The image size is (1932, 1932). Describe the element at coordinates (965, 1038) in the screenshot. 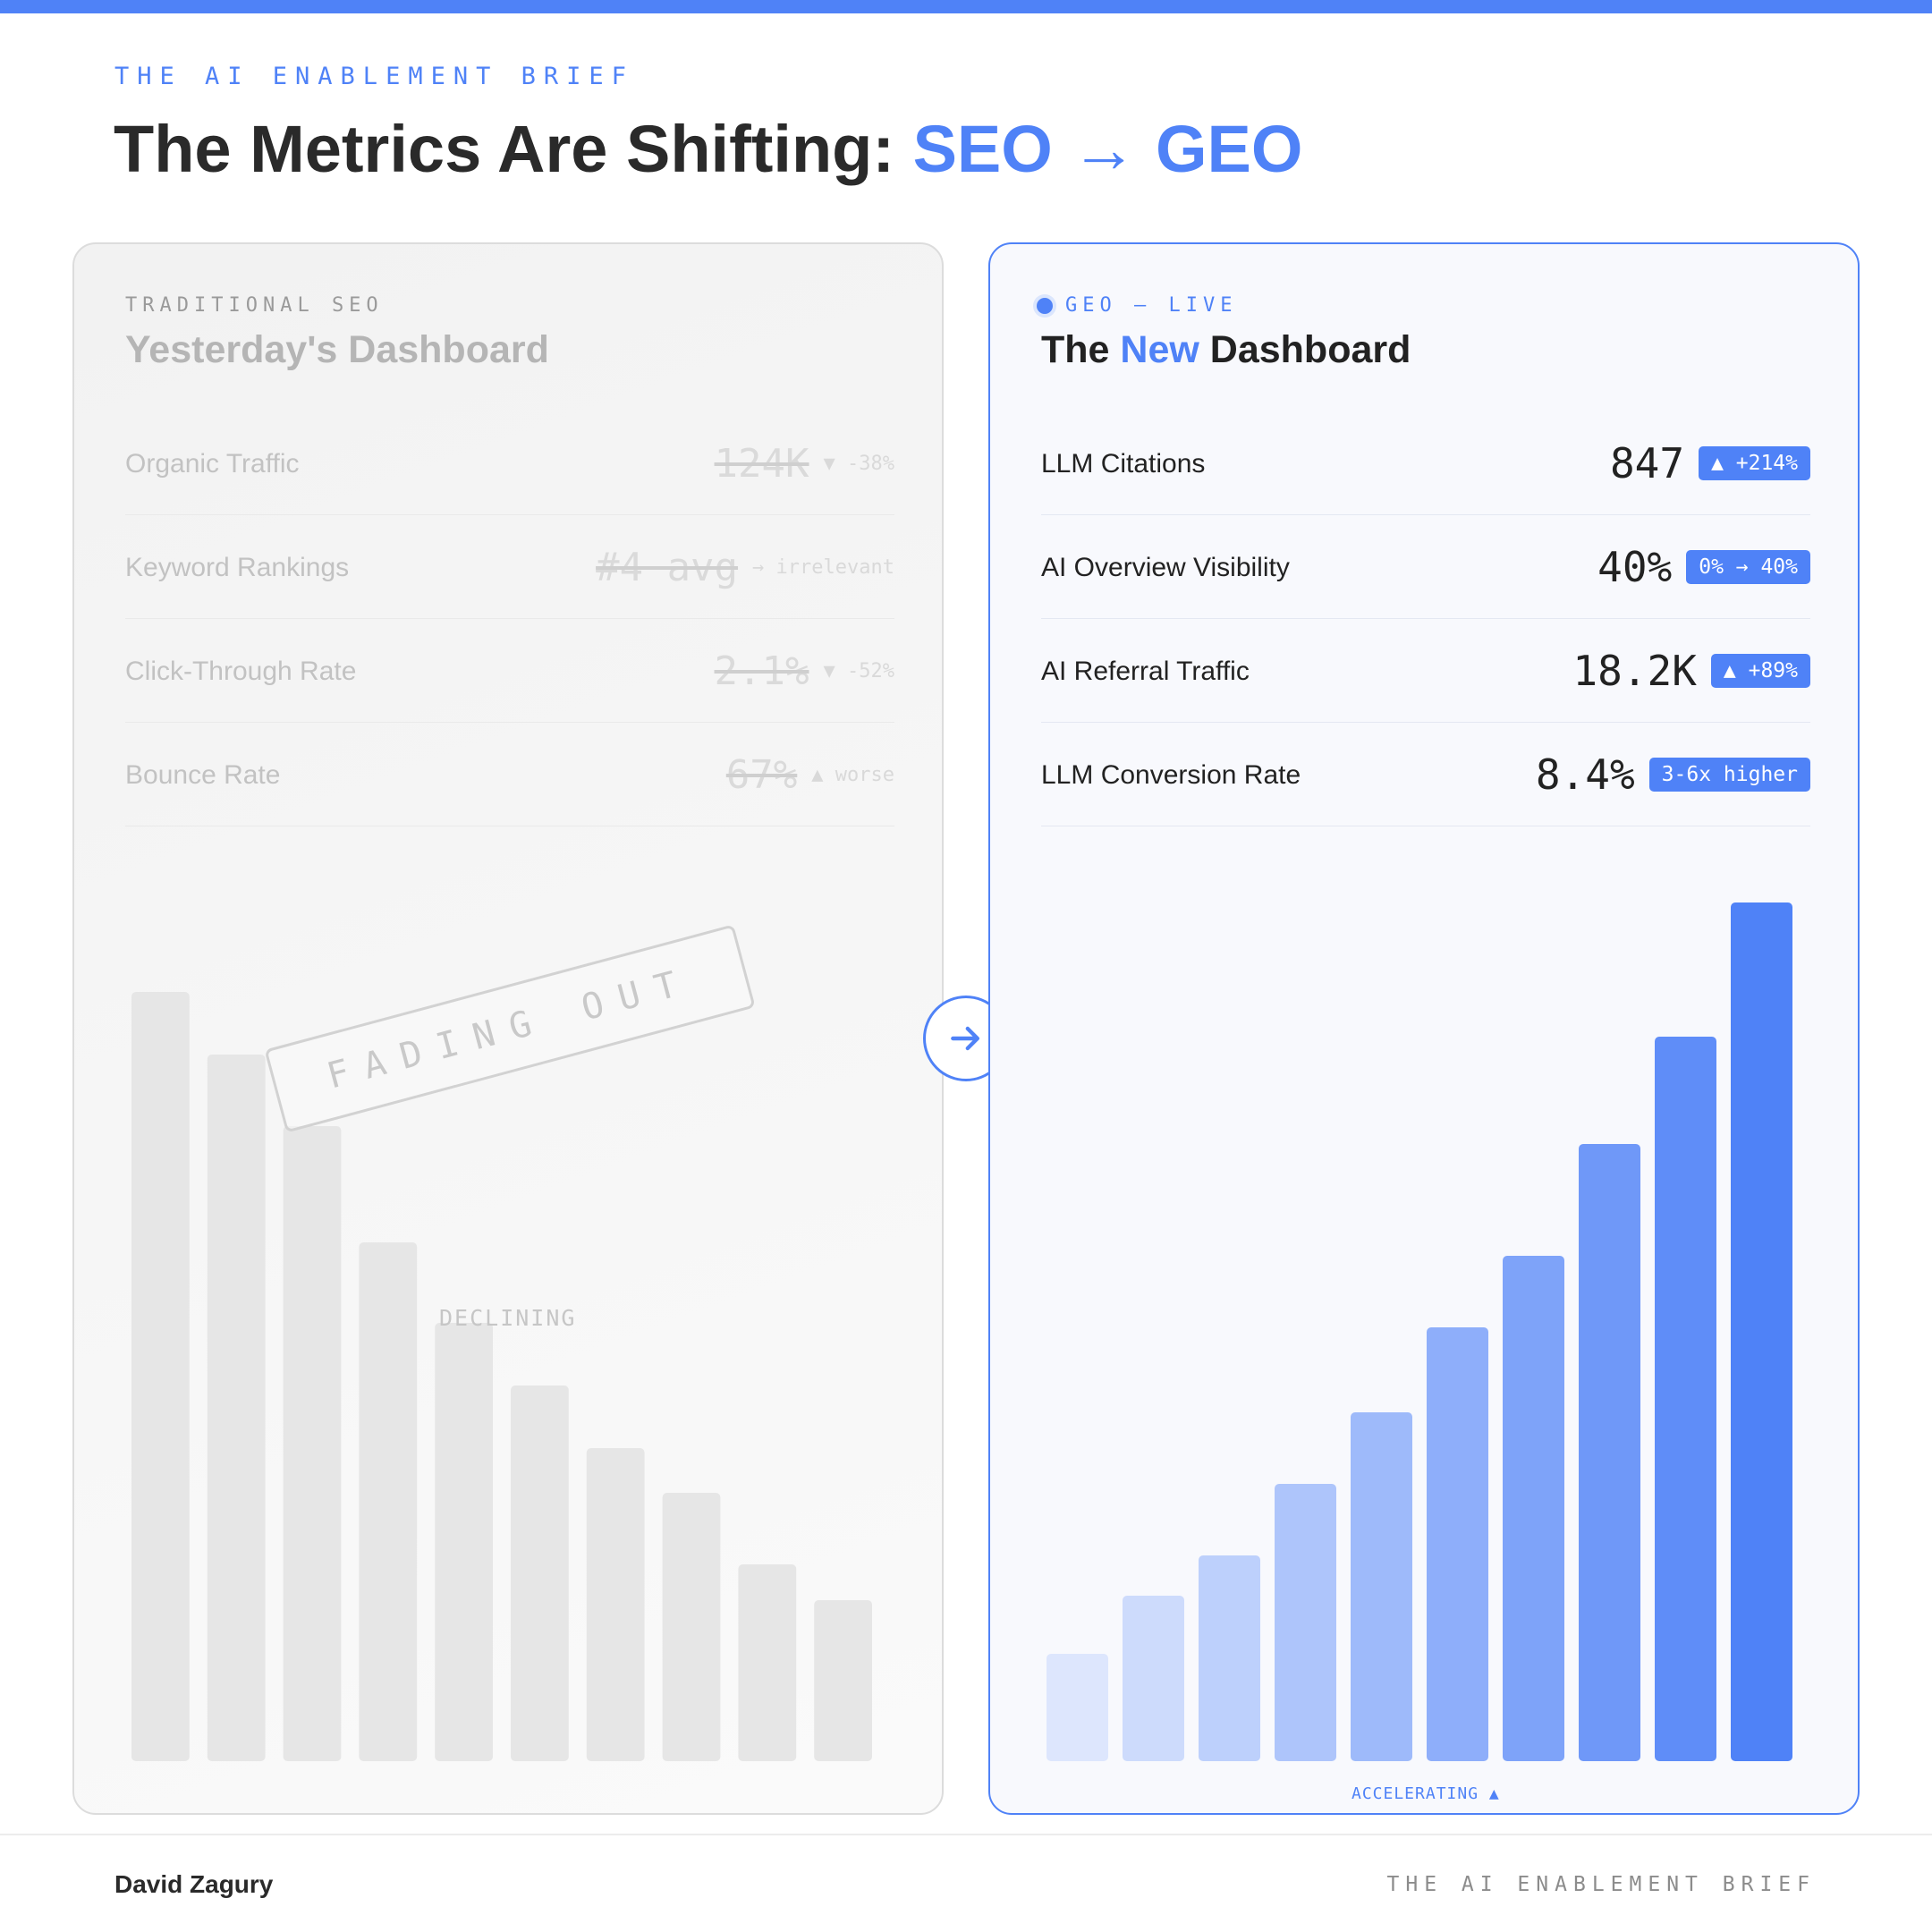

I see `arrow-right-icon` at that location.